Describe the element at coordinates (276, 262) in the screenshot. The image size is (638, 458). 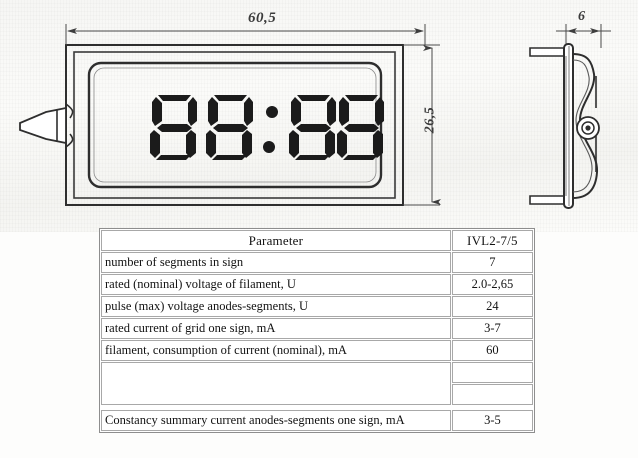
I see `param-label: number of segments in sign` at that location.